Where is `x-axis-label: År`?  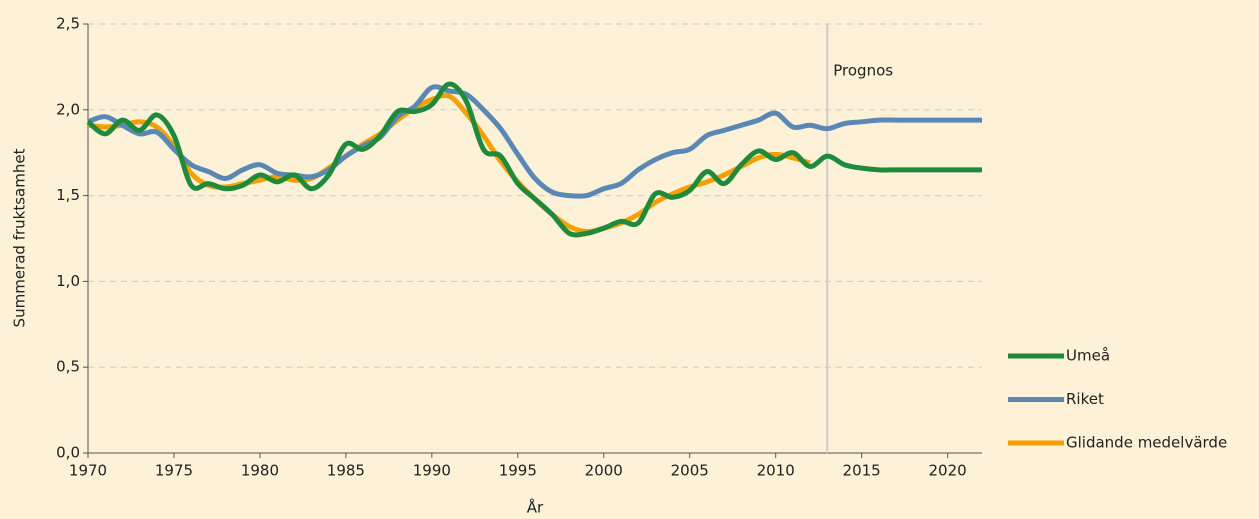 x-axis-label: År is located at coordinates (535, 507).